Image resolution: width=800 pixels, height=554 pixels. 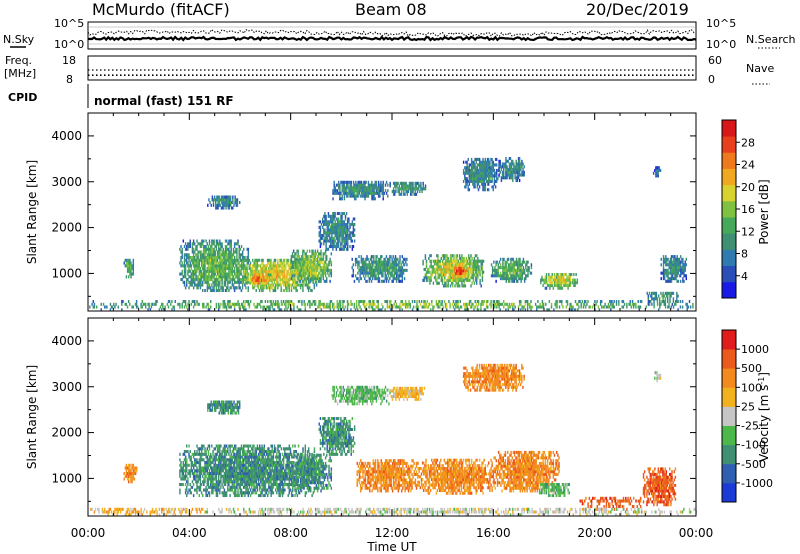 I want to click on noise-panel: 10^5 10^0 10^5 10^0 N.Sky N.Search, so click(x=399, y=34).